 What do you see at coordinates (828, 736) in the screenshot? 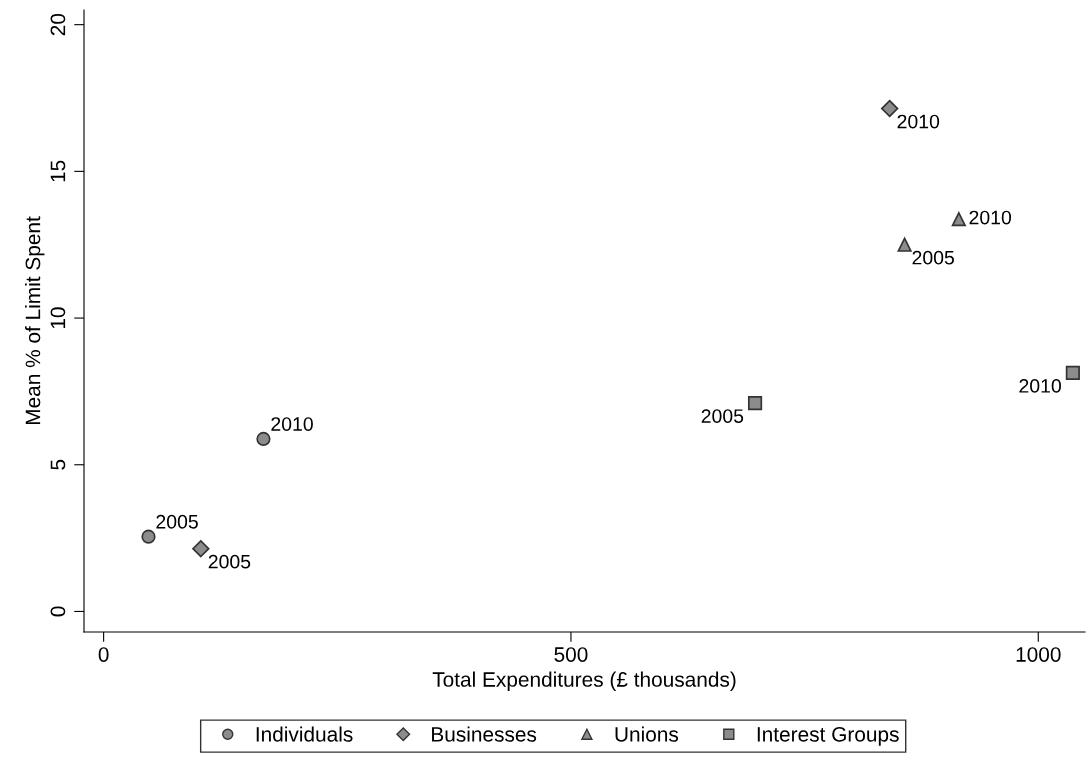
I see `legend-label: Interest Groups` at bounding box center [828, 736].